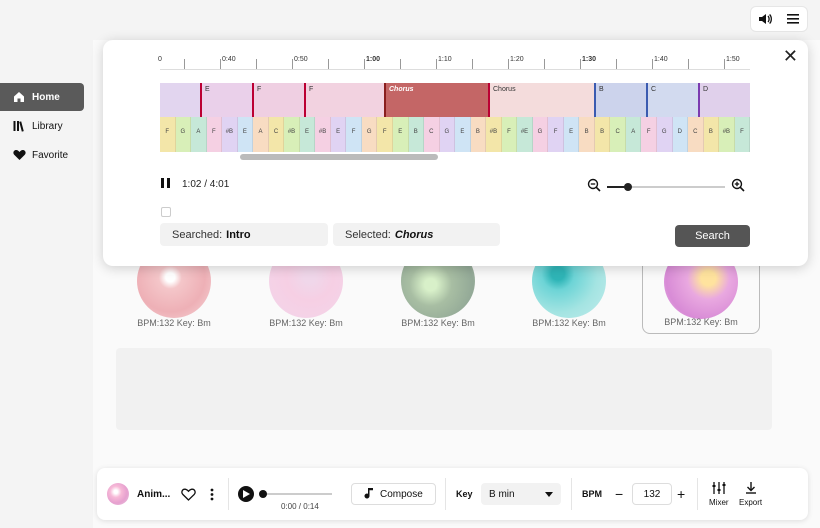 Image resolution: width=820 pixels, height=528 pixels. I want to click on section-block: B, so click(620, 100).